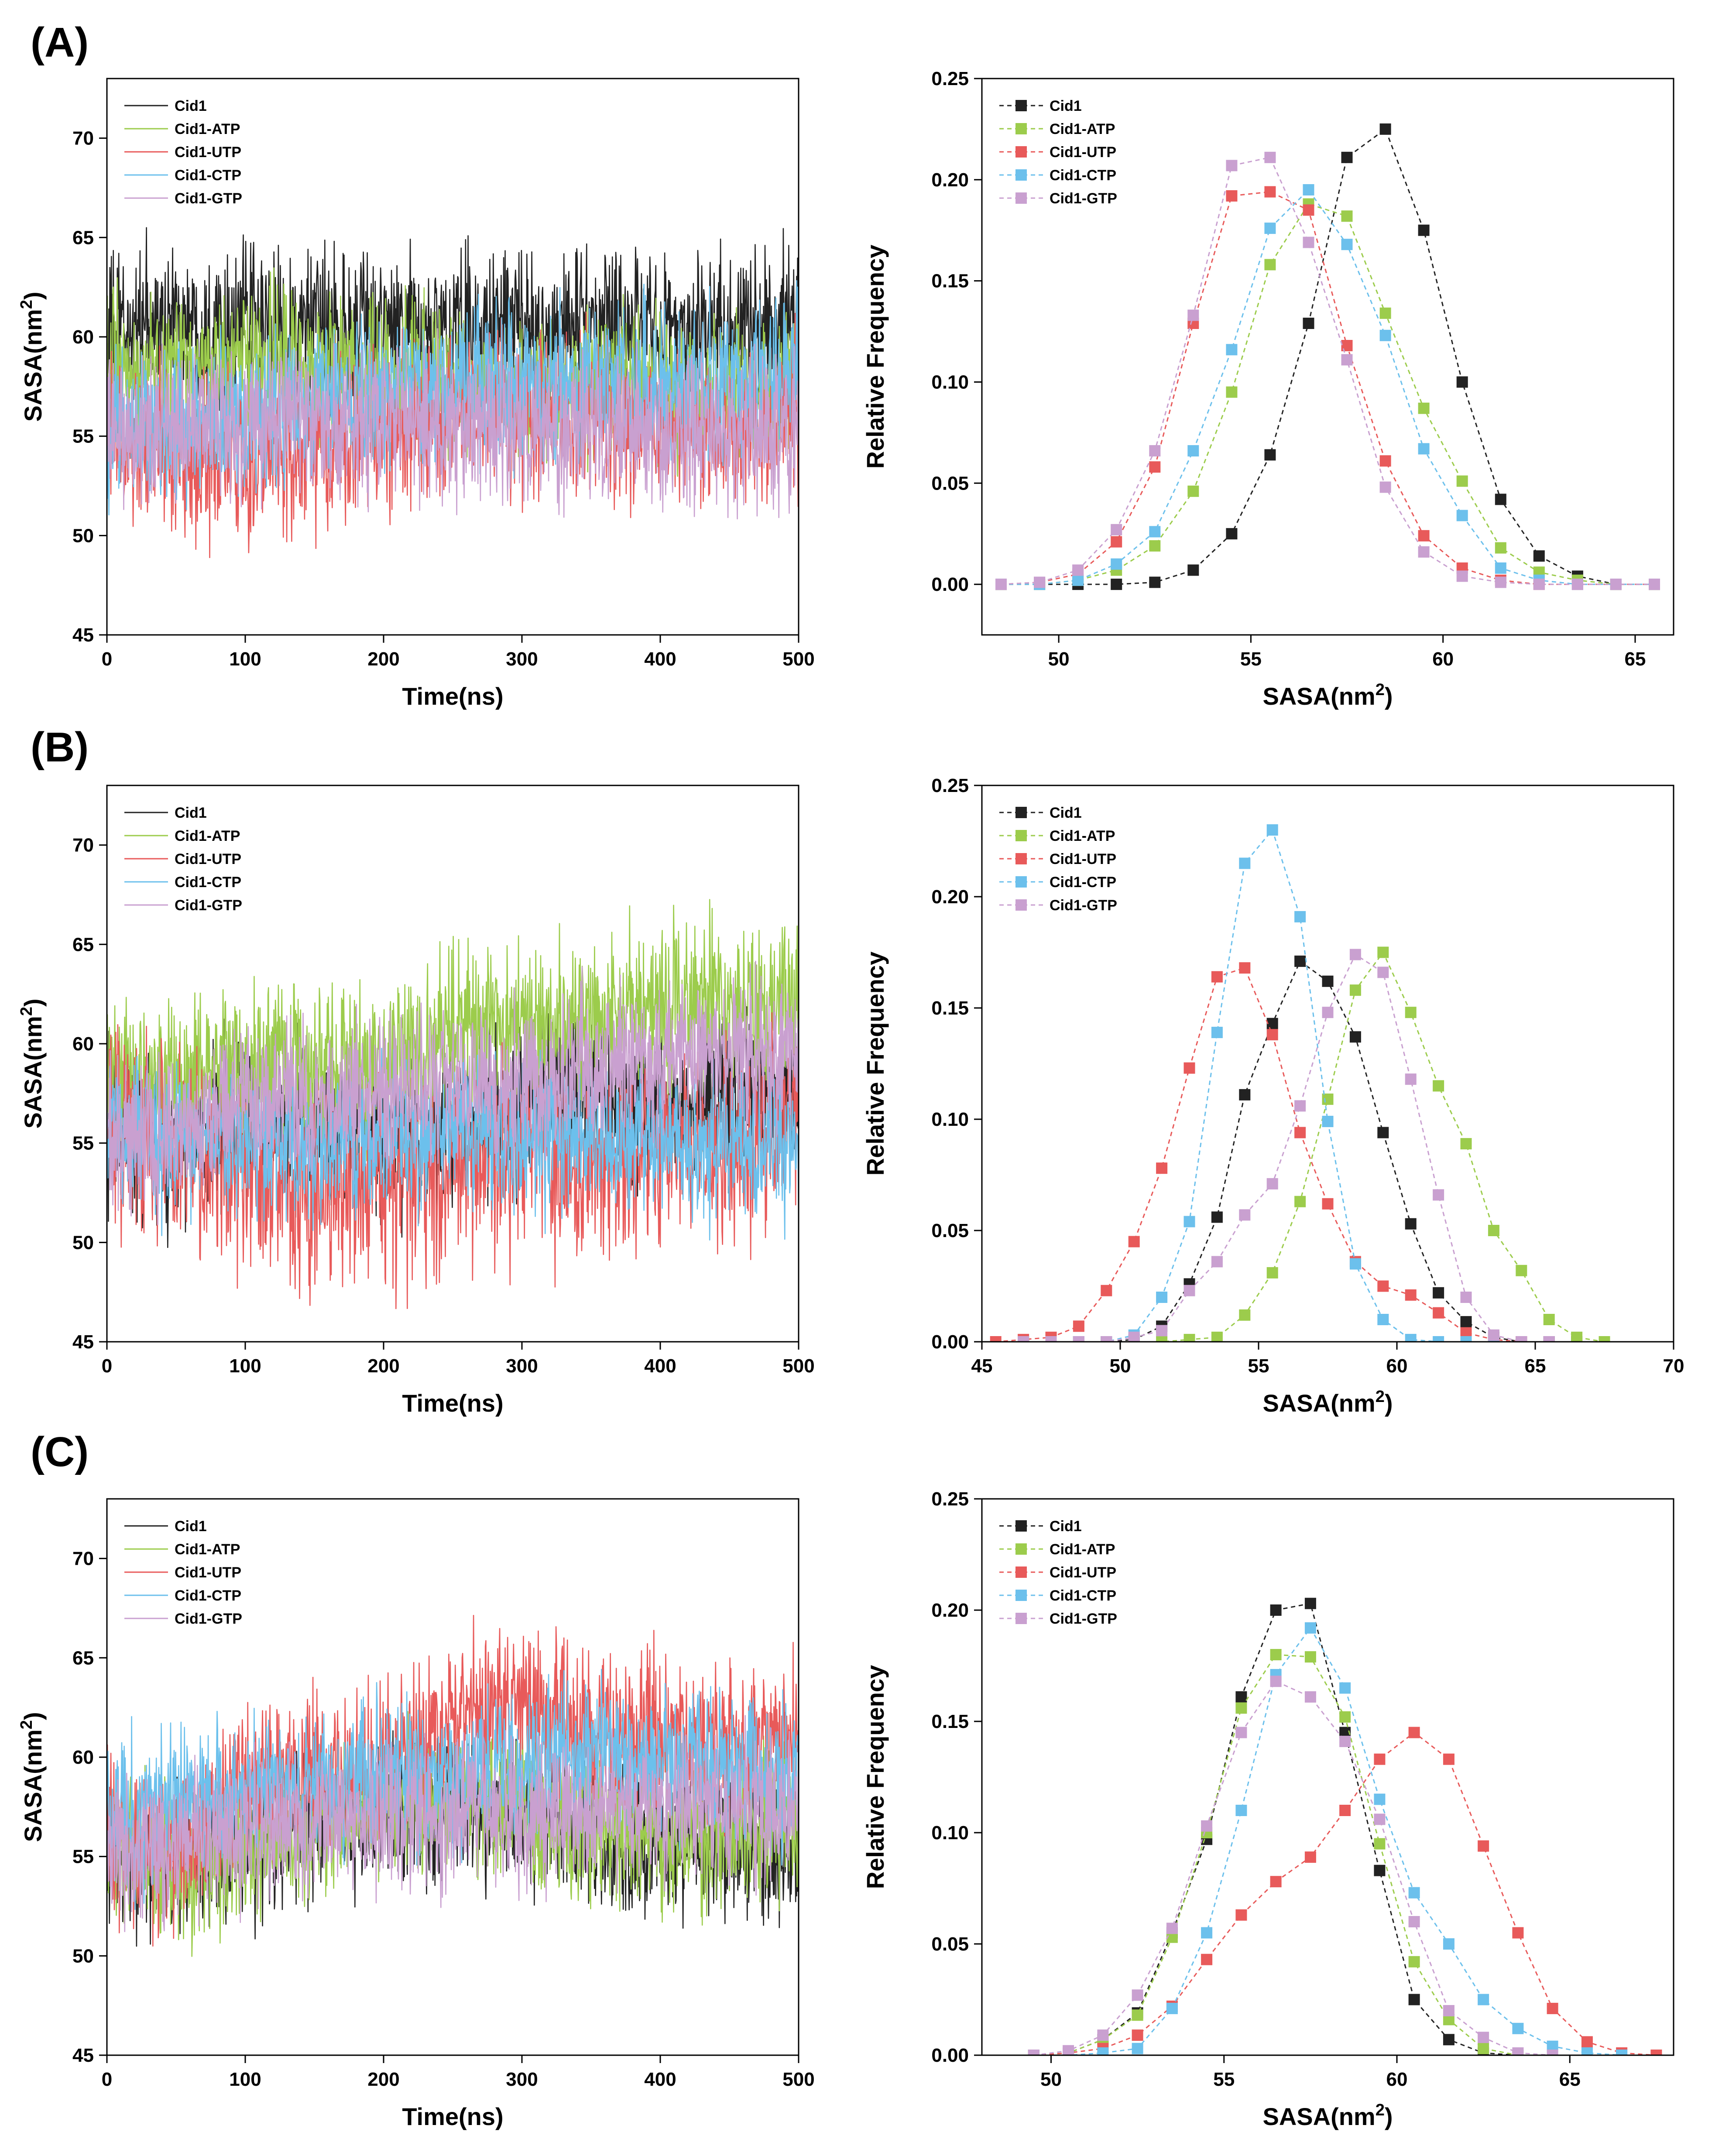 This screenshot has height=2156, width=1729. I want to click on y-tick-label: 45, so click(83, 1342).